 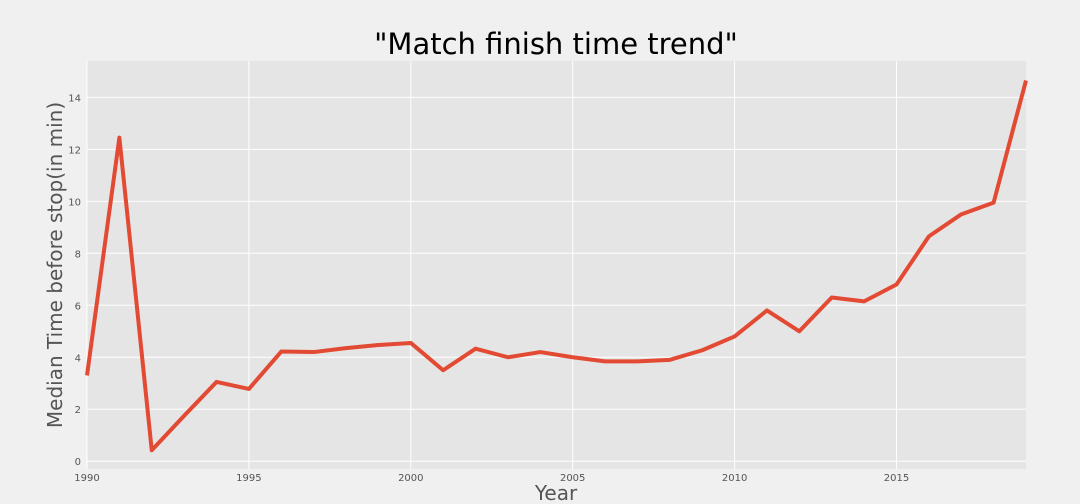 What do you see at coordinates (78, 358) in the screenshot?
I see `y-tick-label: 4` at bounding box center [78, 358].